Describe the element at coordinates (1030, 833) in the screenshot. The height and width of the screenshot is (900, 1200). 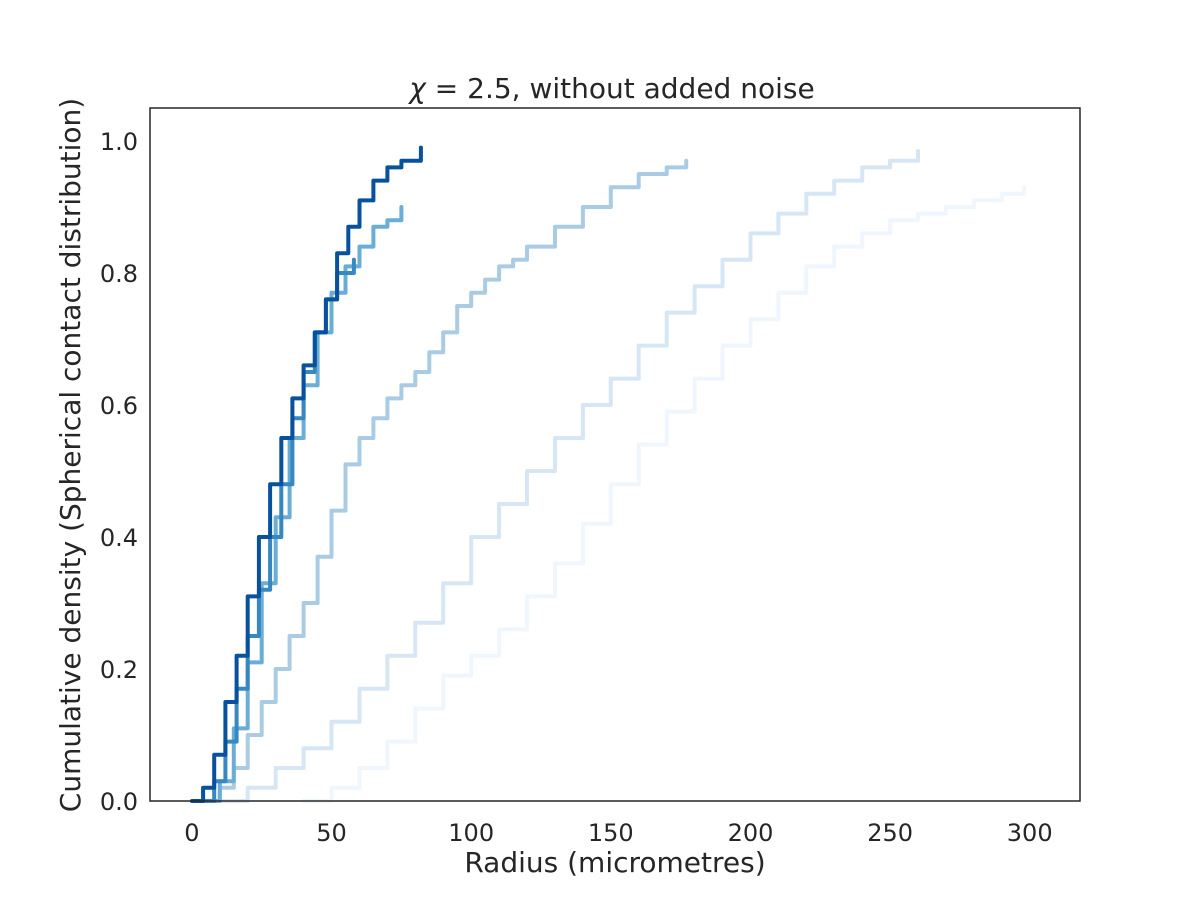
I see `x-tick-label: 300` at that location.